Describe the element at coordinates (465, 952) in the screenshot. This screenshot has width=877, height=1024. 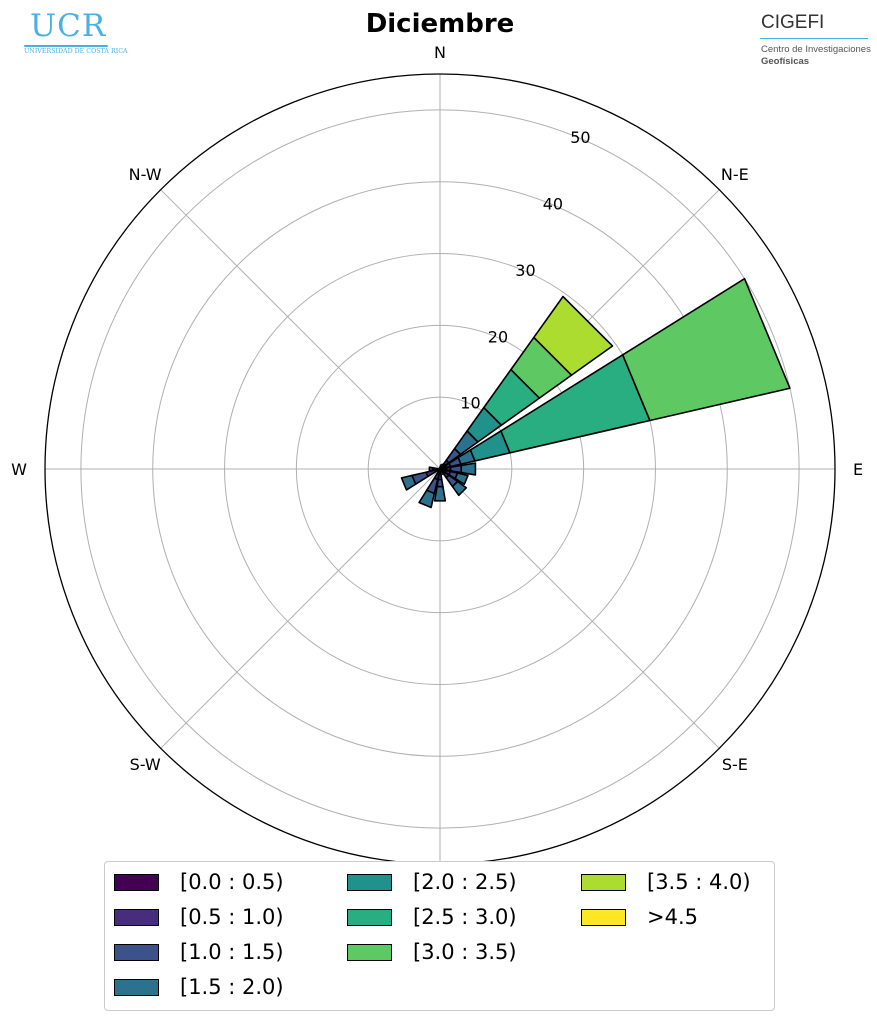
I see `legend-label: [3.0 : 3.5)` at that location.